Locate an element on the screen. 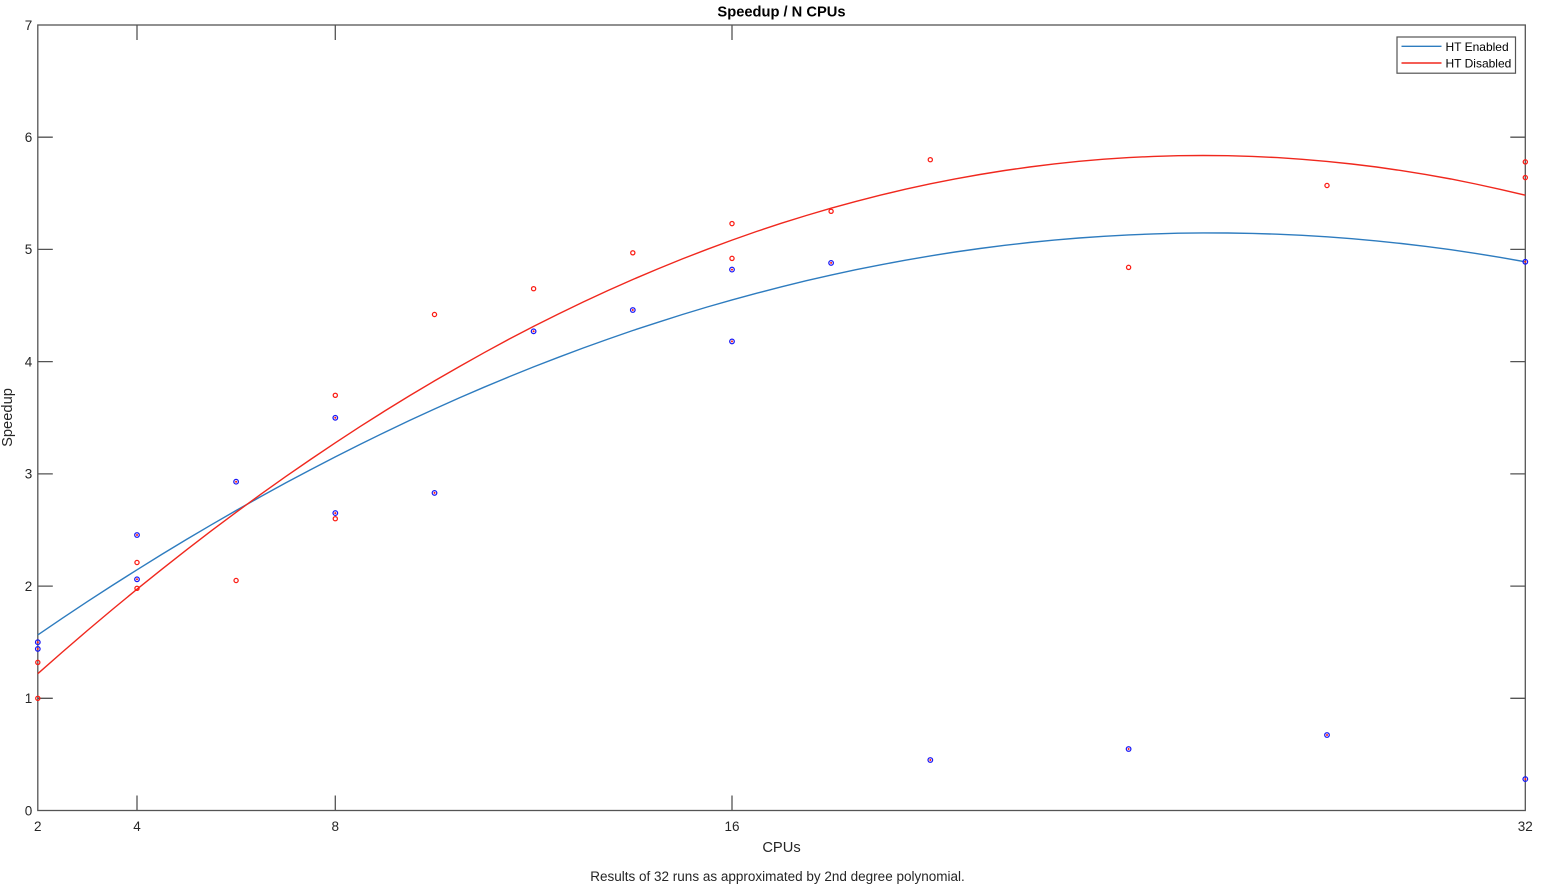 This screenshot has width=1550, height=892. svg-text: 7 is located at coordinates (29, 25).